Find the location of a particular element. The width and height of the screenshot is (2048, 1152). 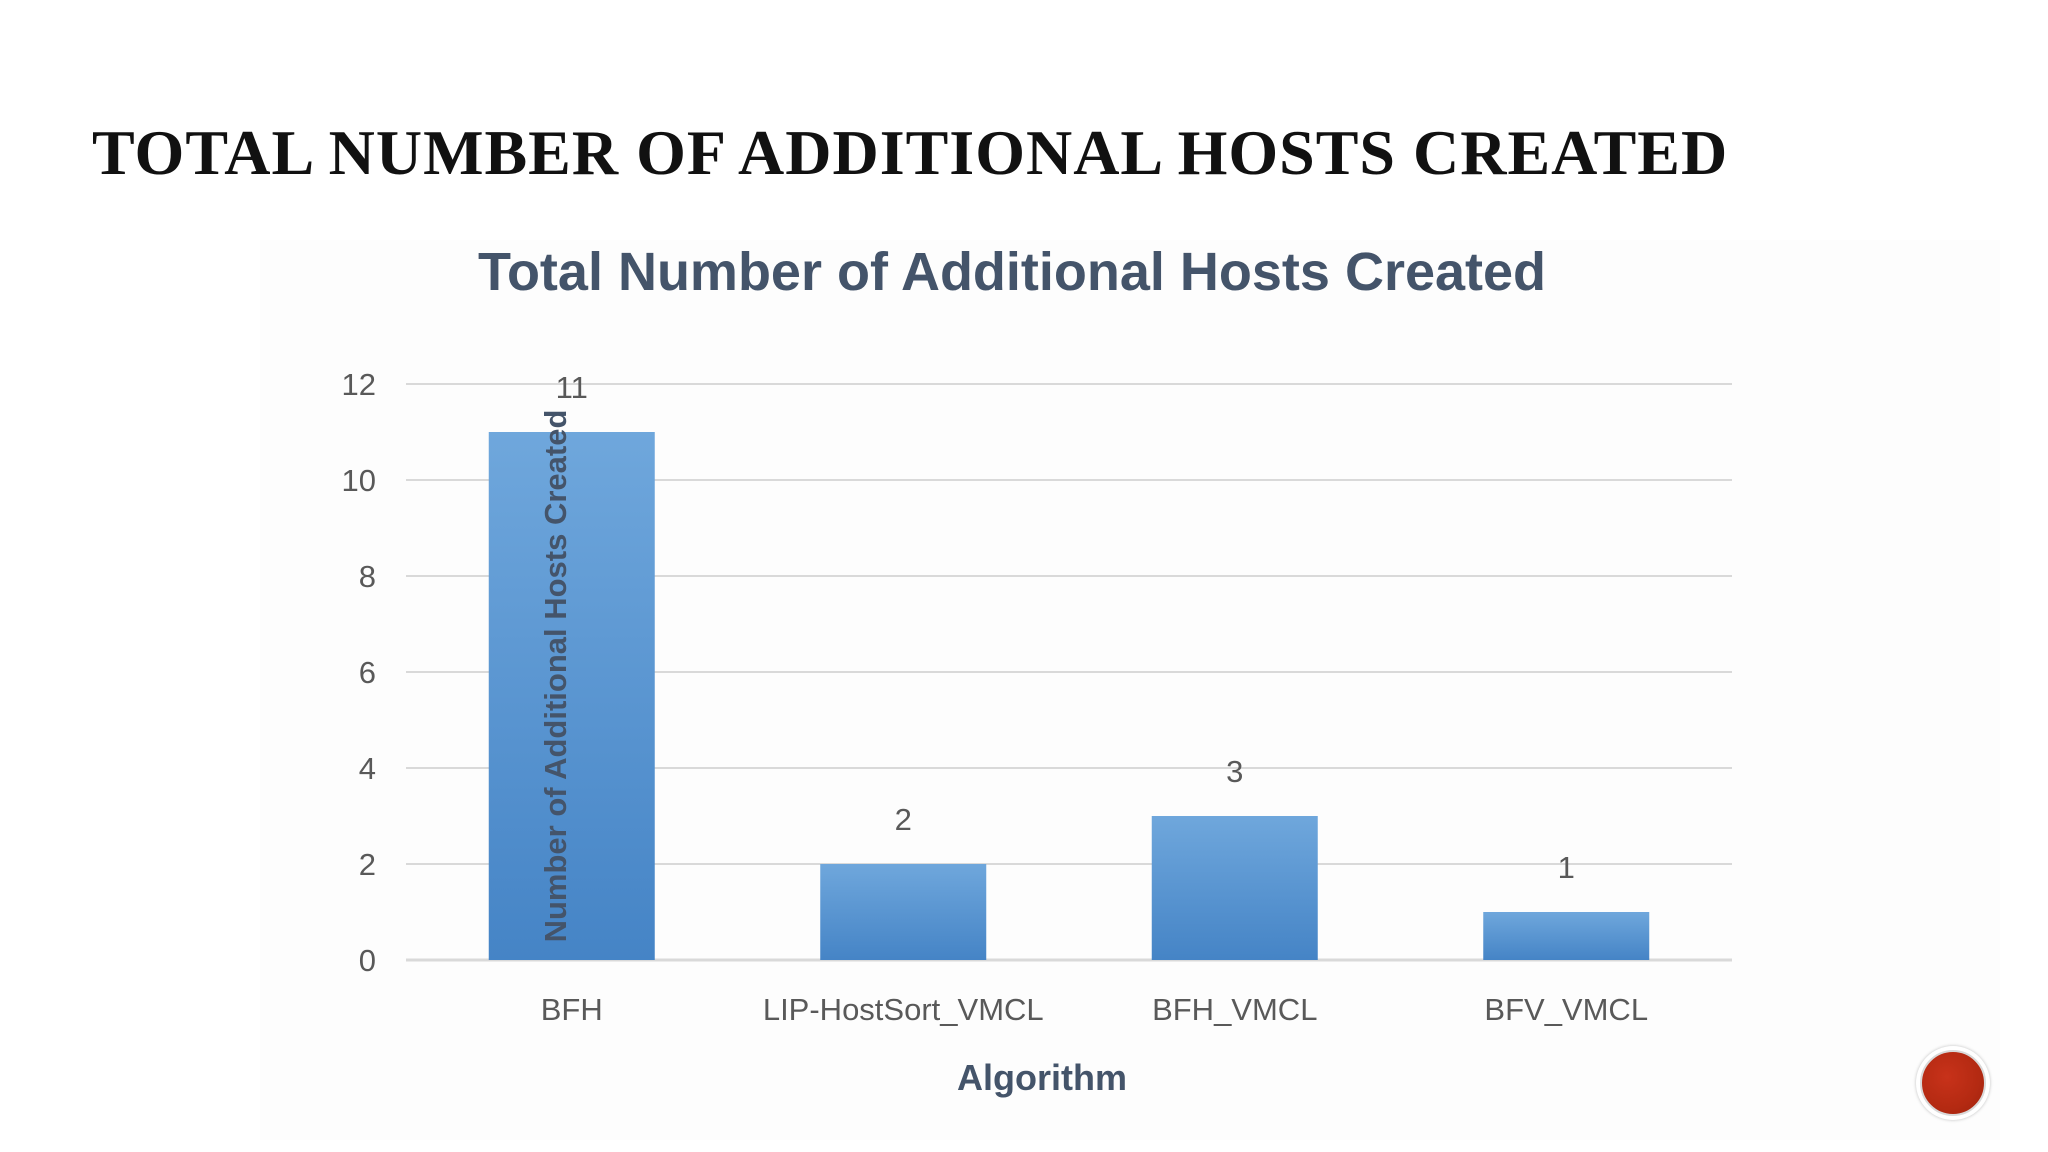

x-tick-label: BFH is located at coordinates (572, 1009).